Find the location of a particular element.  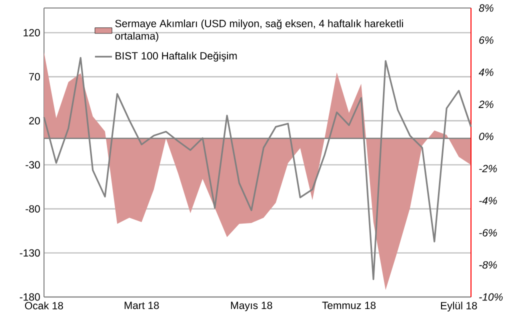

y2-tick-label: 6% is located at coordinates (486, 40).